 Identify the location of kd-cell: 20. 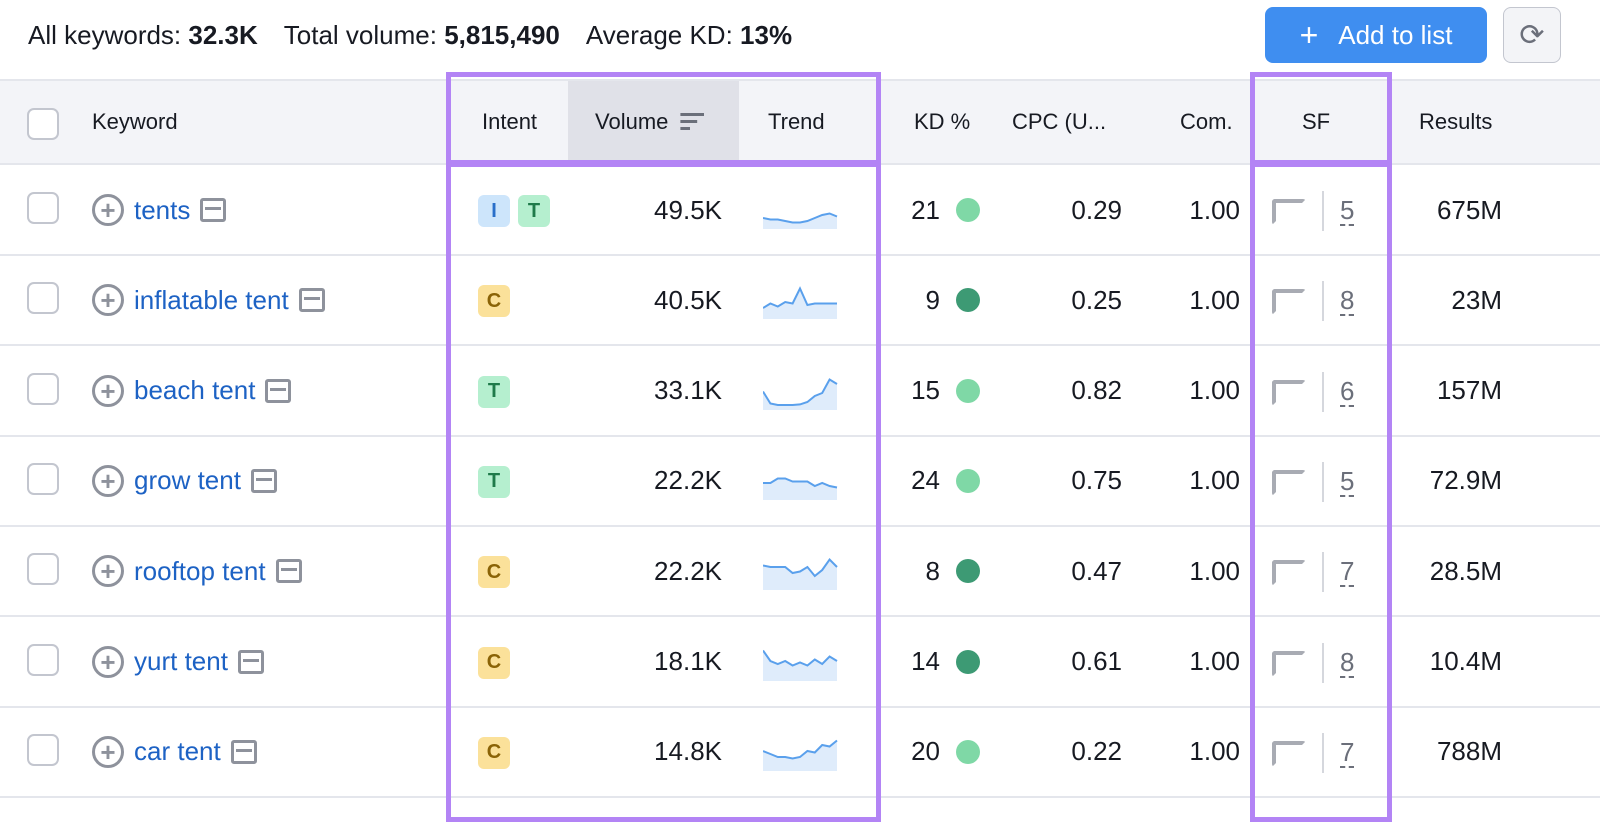
(930, 752).